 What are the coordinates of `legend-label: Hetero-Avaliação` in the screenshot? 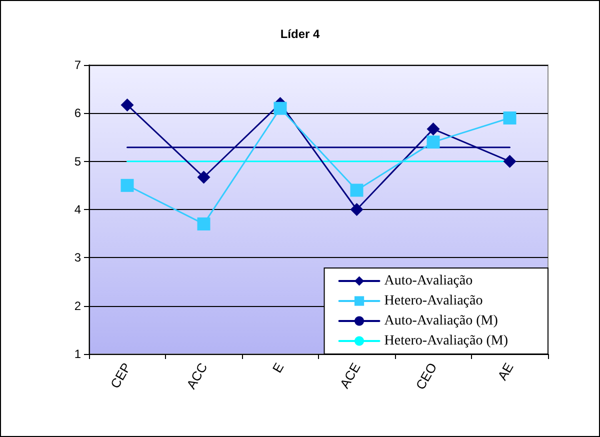 It's located at (433, 301).